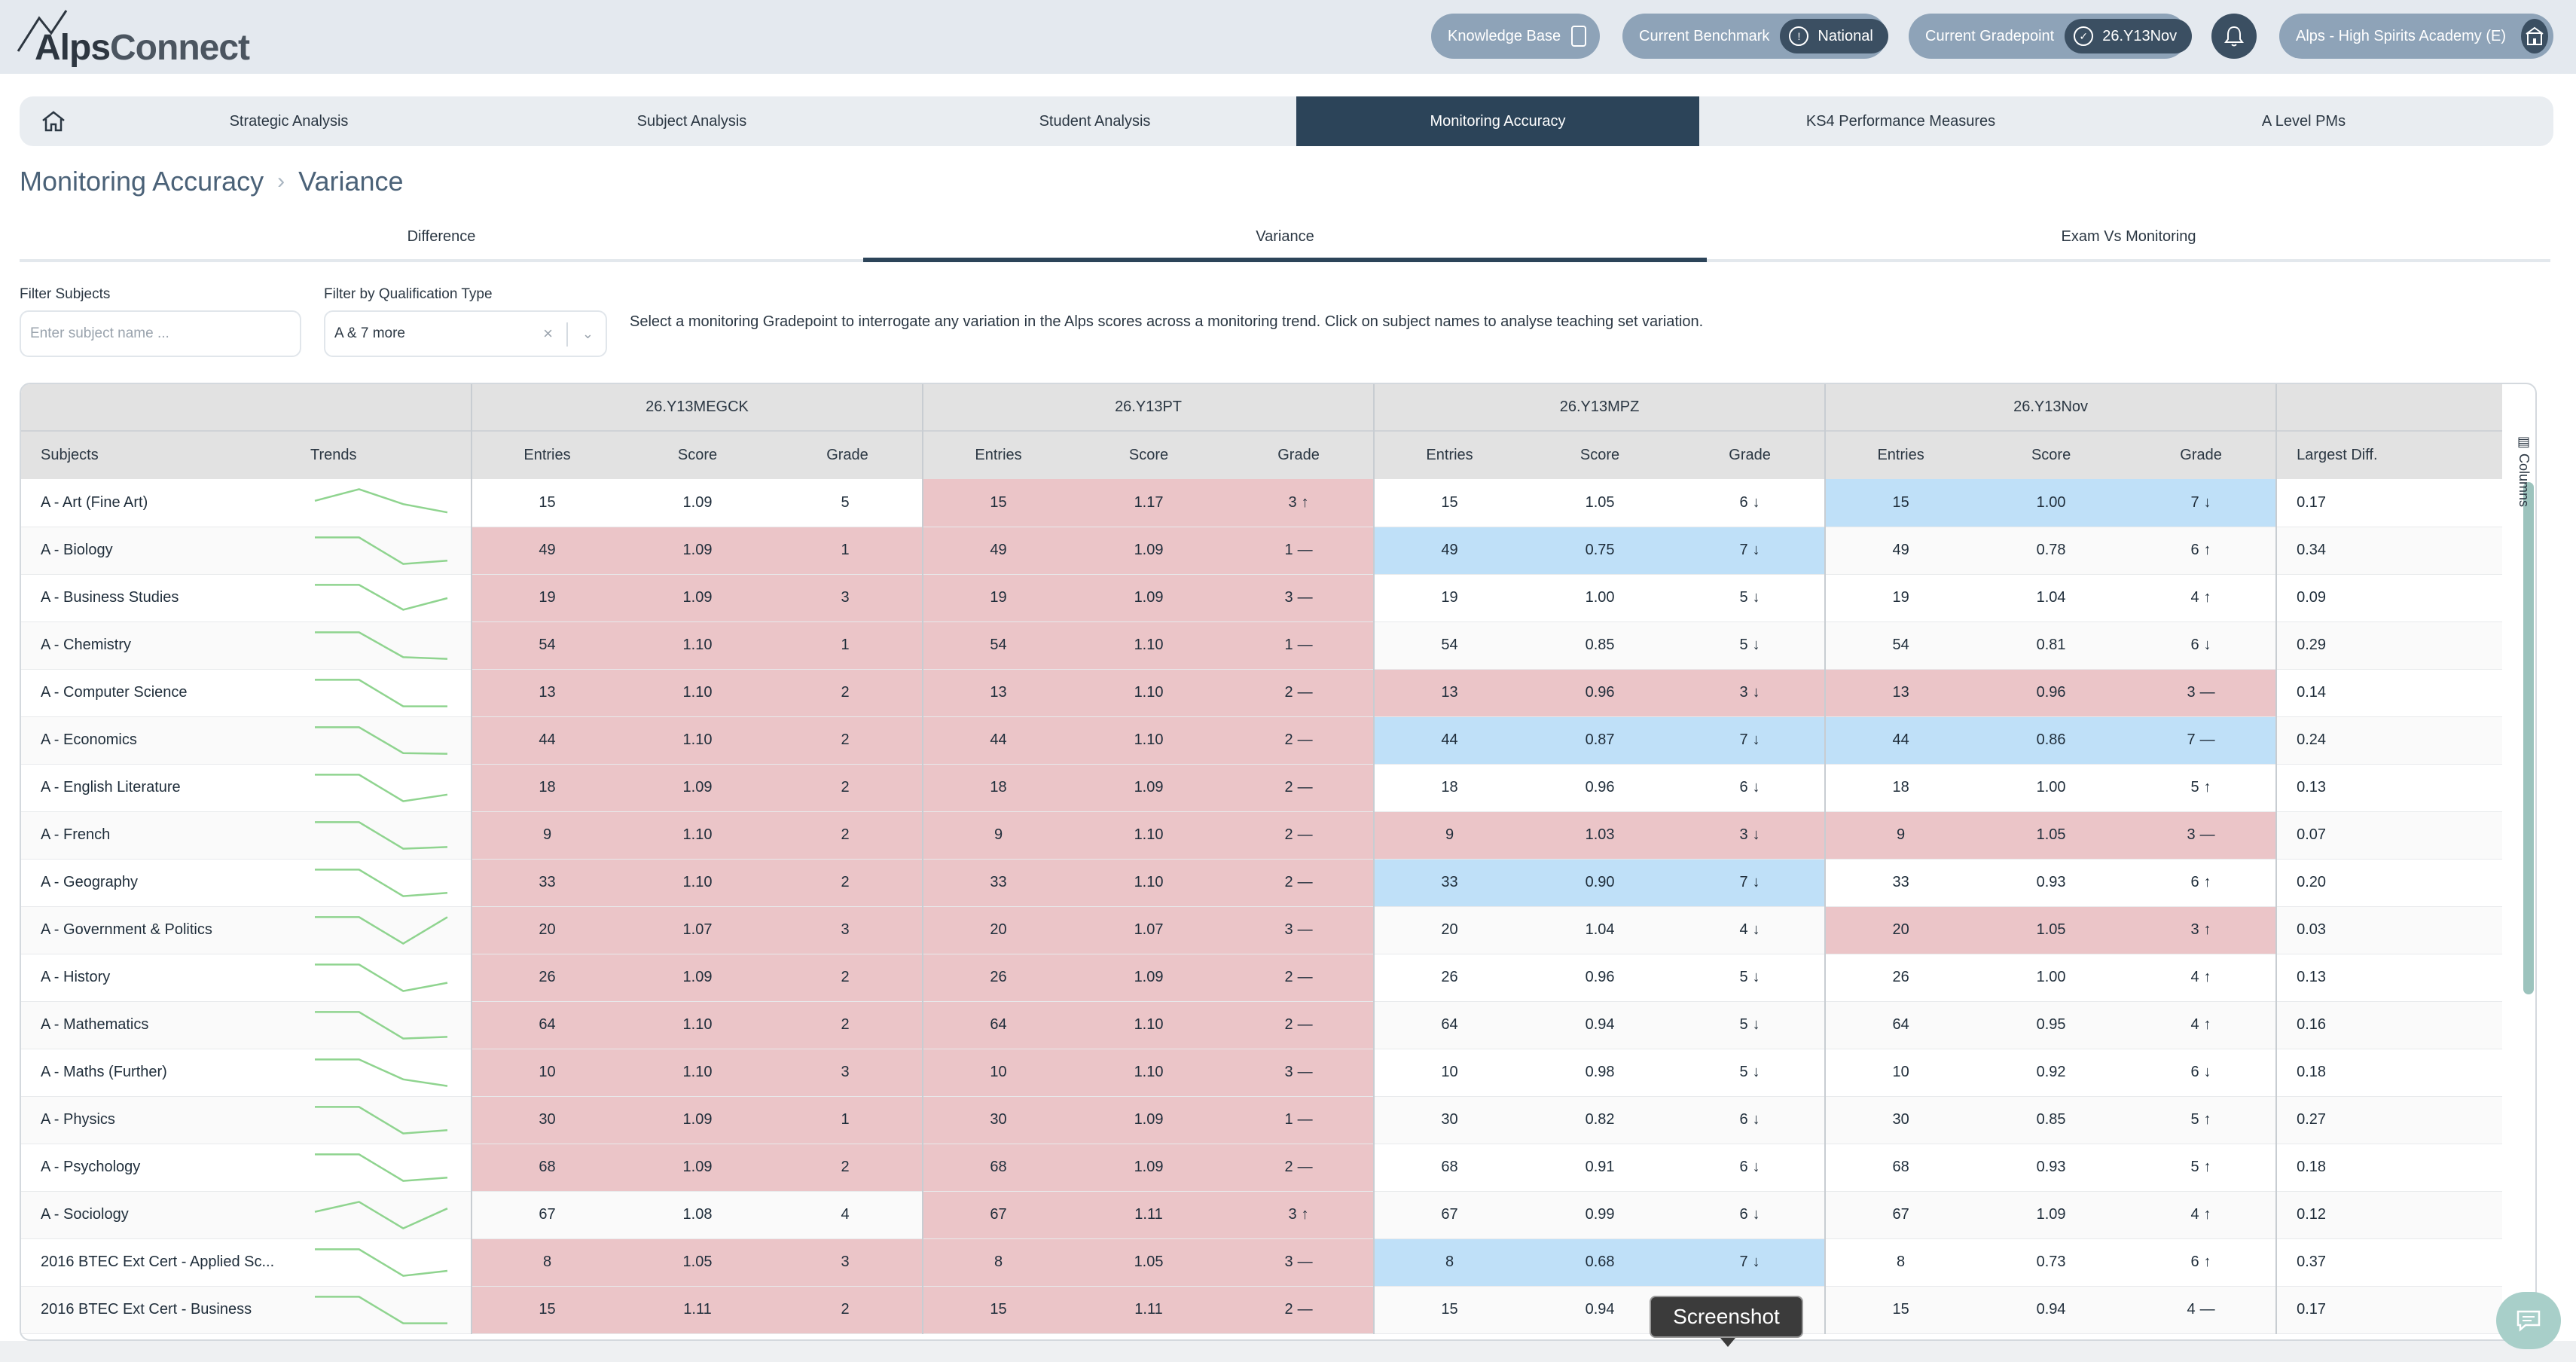  Describe the element at coordinates (2303, 121) in the screenshot. I see `tab-a-level-pms: A Level PMs` at that location.